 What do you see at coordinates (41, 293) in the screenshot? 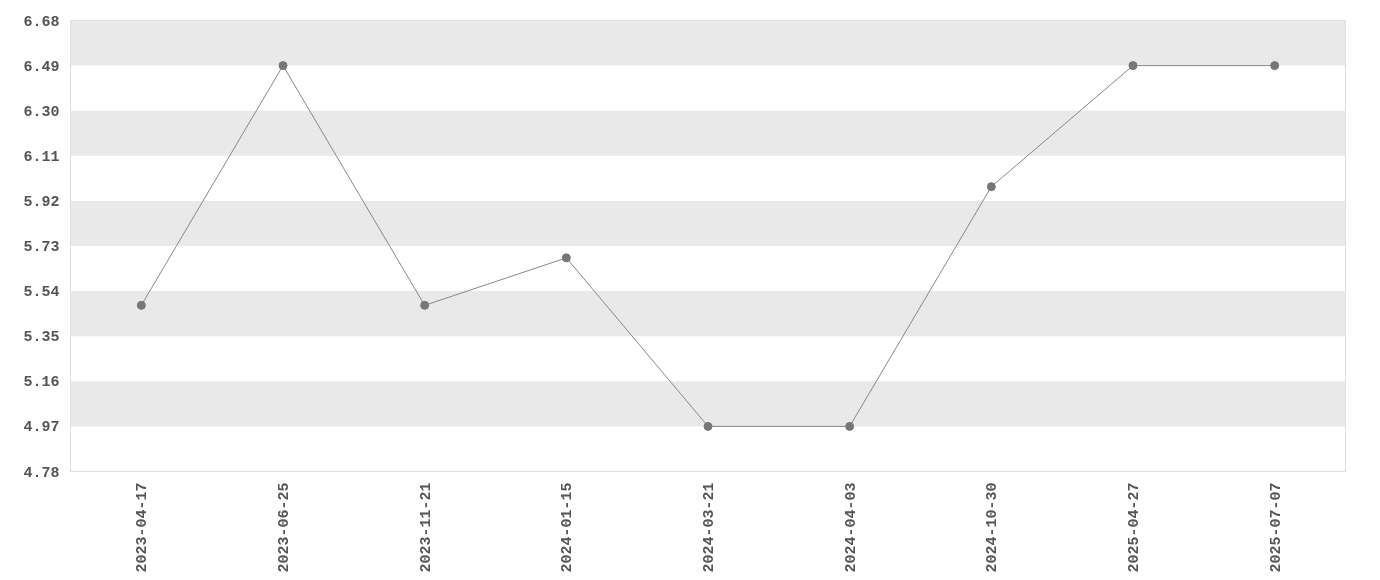
I see `y-tick-label: 5.54` at bounding box center [41, 293].